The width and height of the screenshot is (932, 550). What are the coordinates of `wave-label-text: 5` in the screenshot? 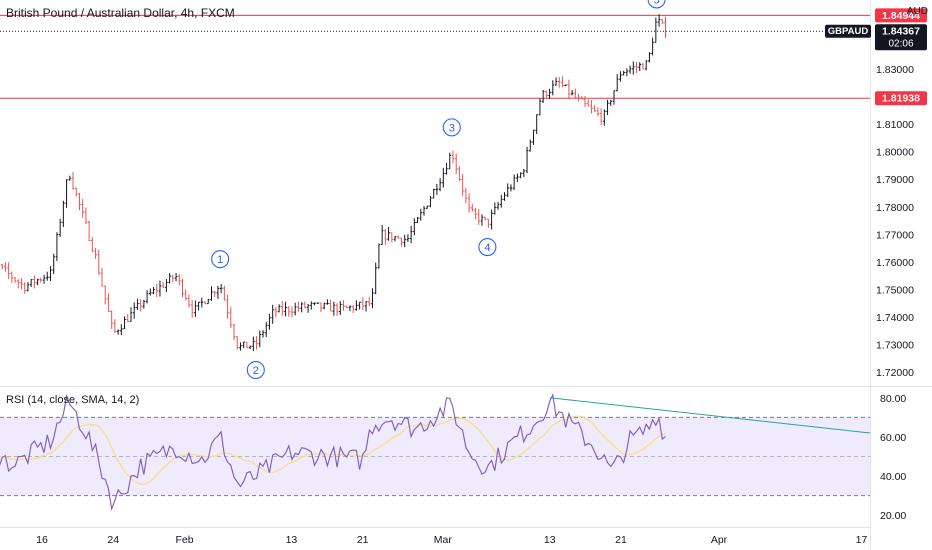 It's located at (657, 3).